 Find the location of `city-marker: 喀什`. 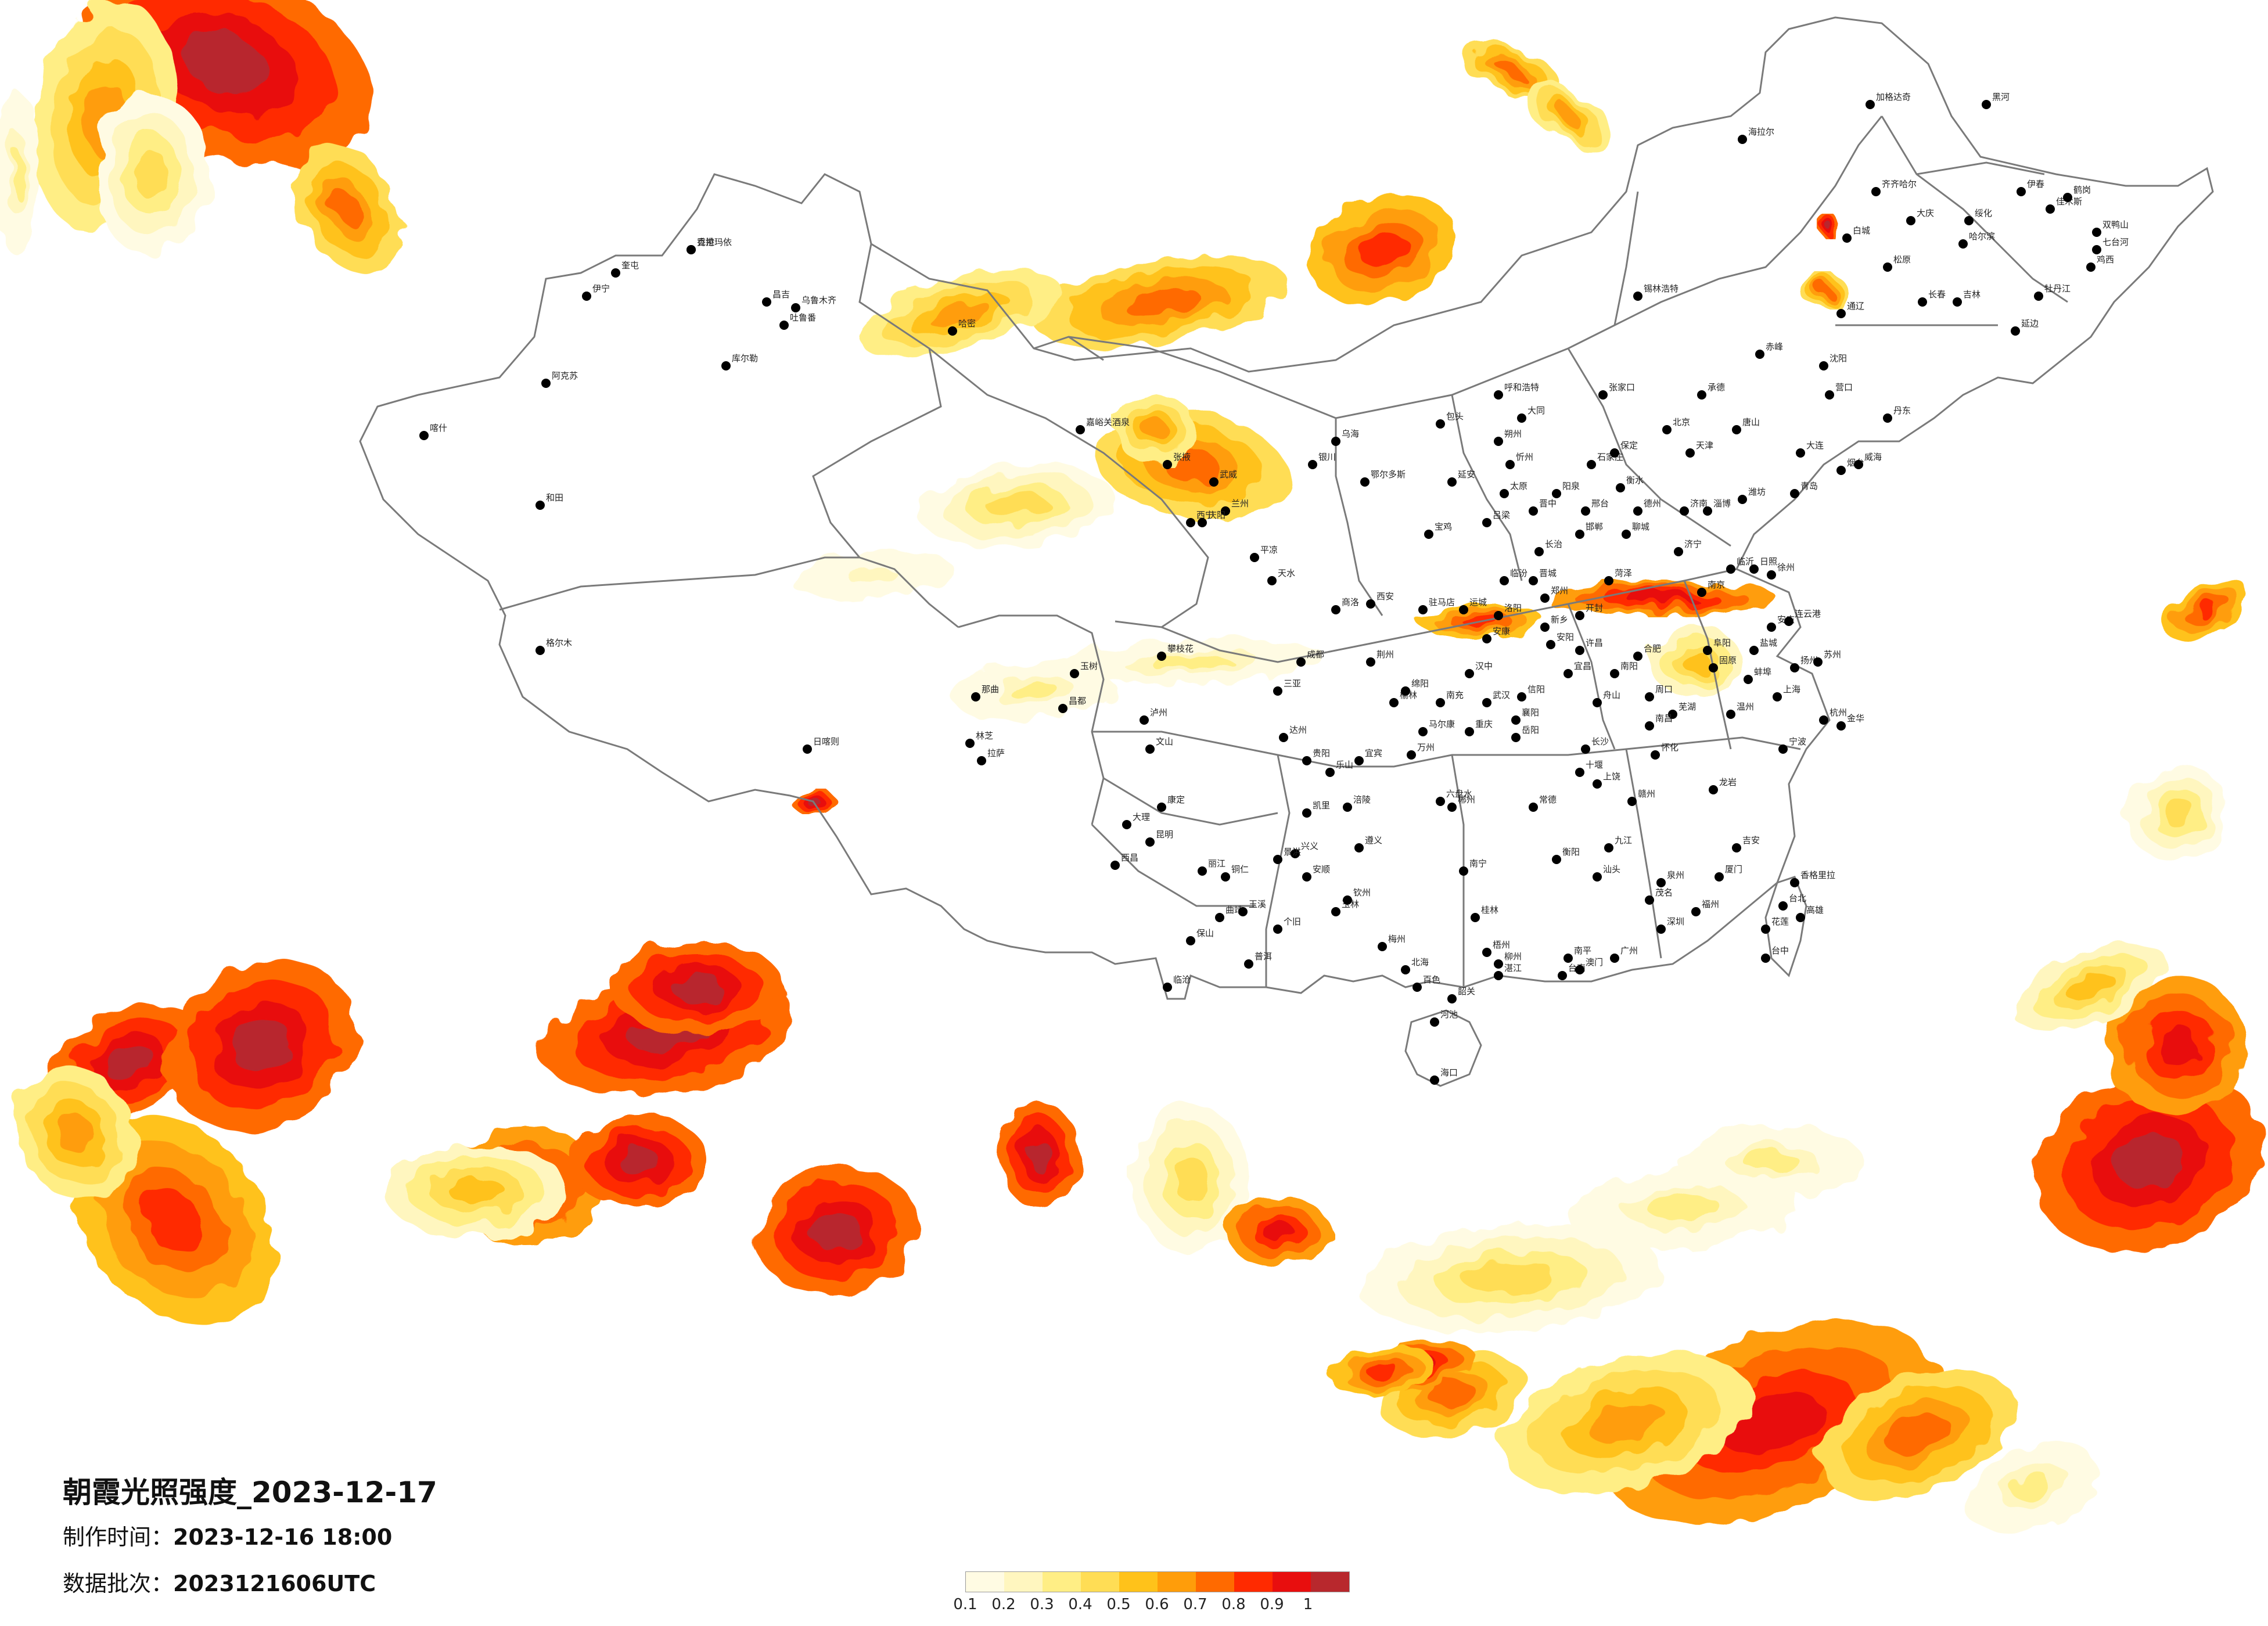

city-marker: 喀什 is located at coordinates (433, 431).